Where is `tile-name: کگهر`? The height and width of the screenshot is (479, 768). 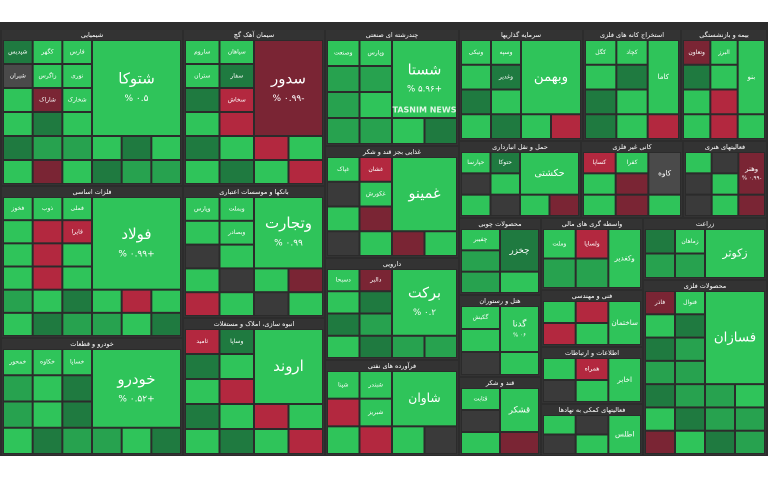 tile-name: کگهر is located at coordinates (46, 52).